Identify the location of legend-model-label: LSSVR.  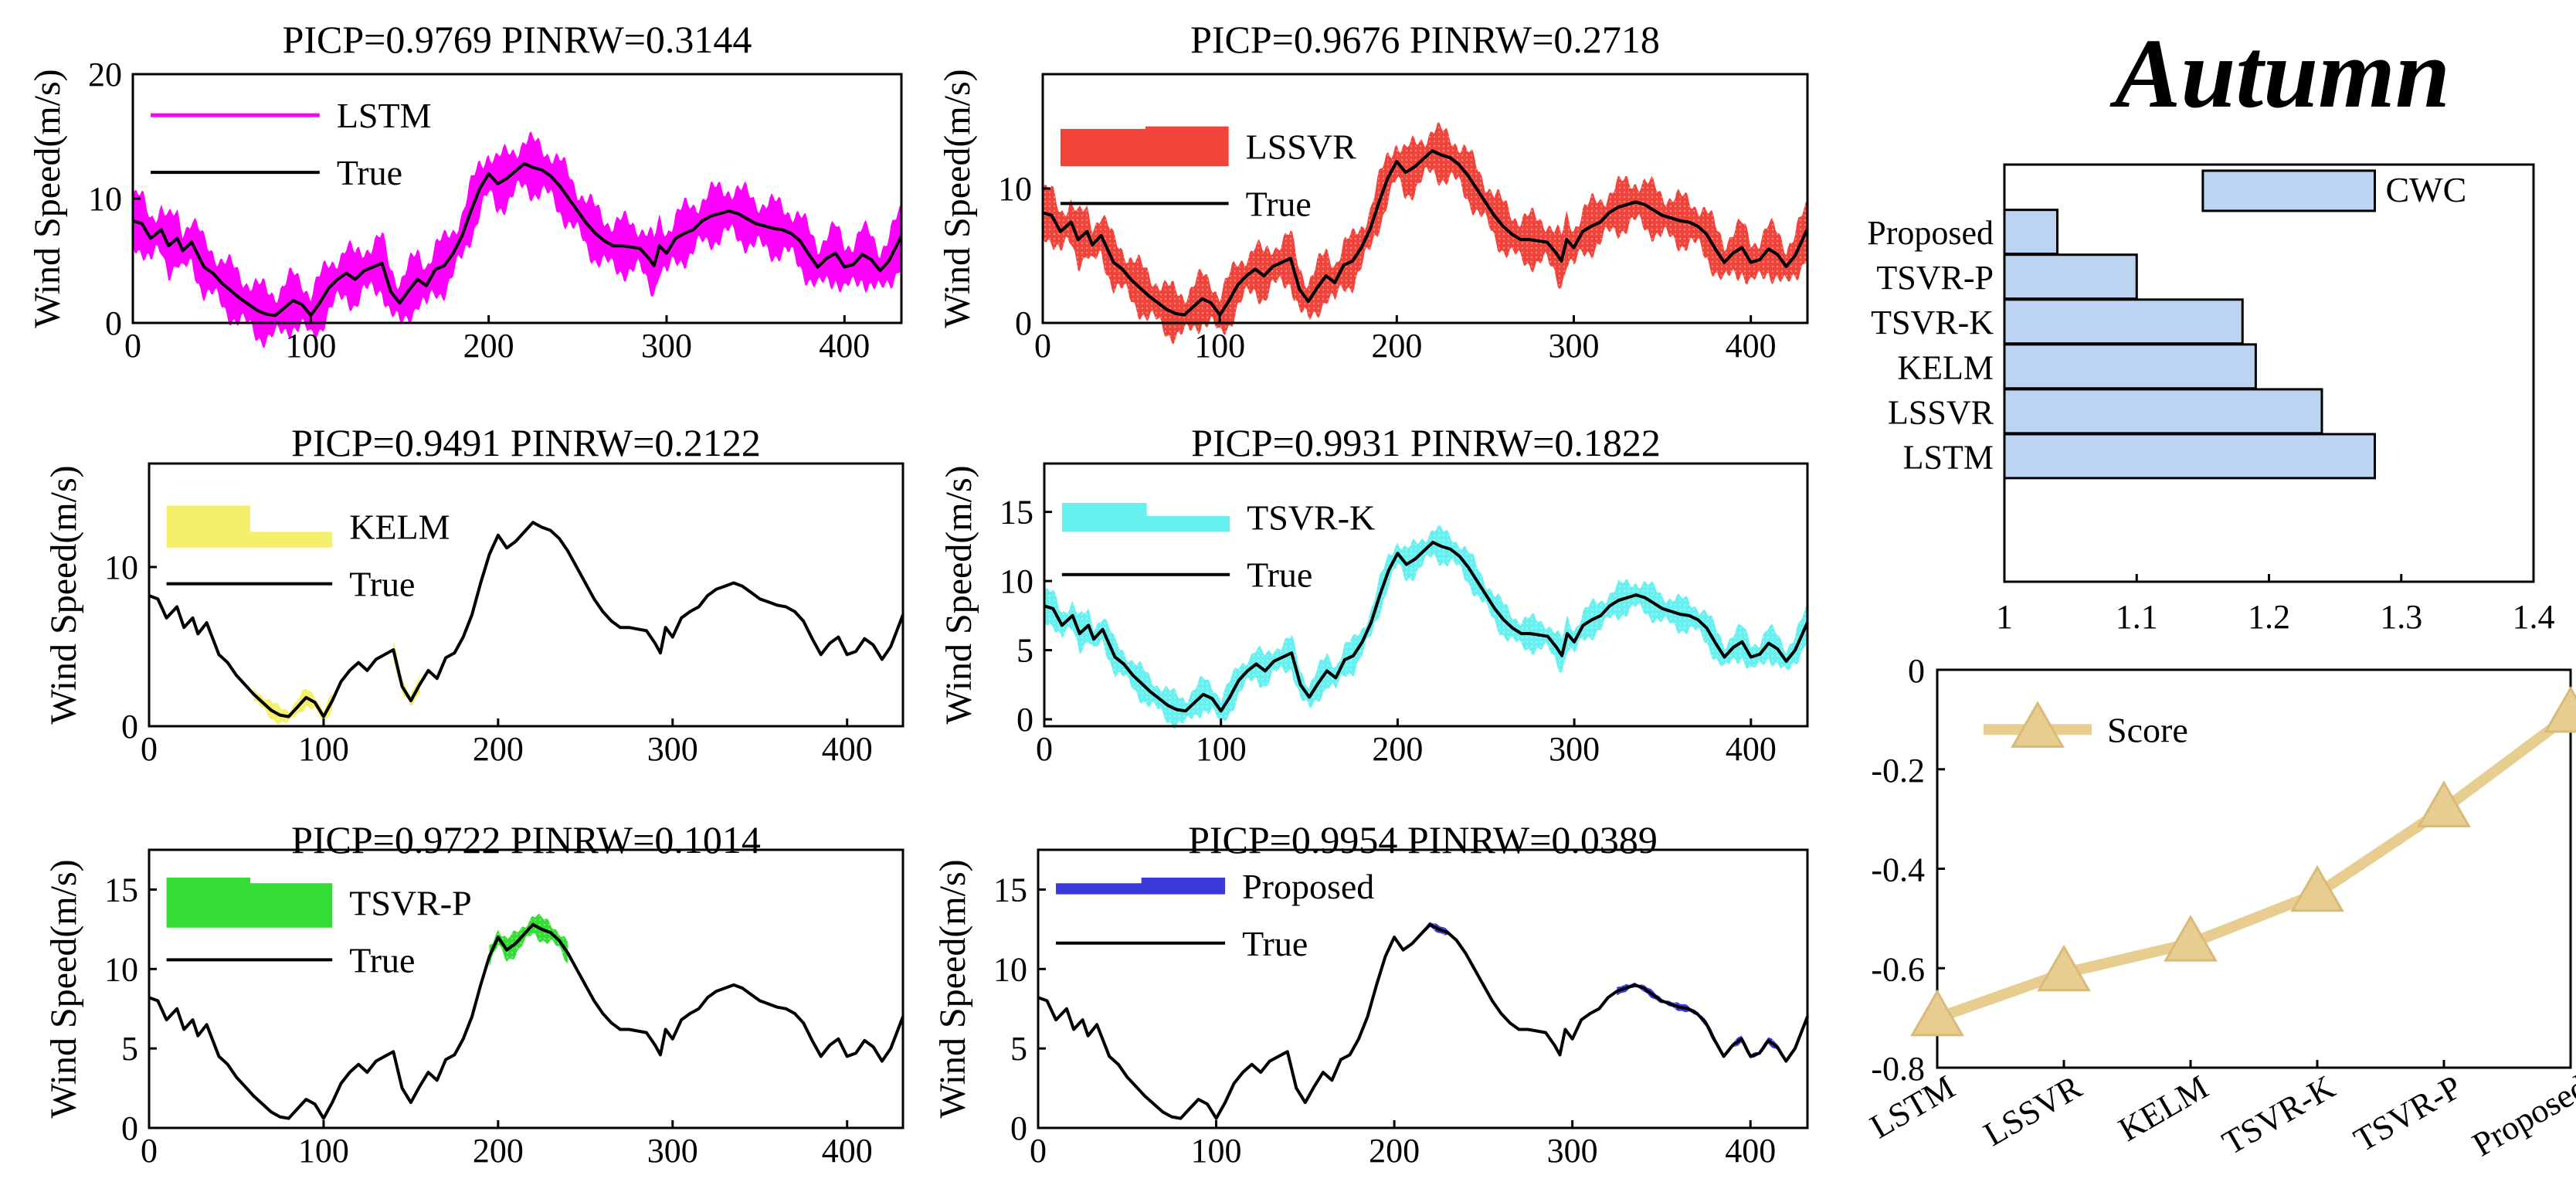
(1301, 146).